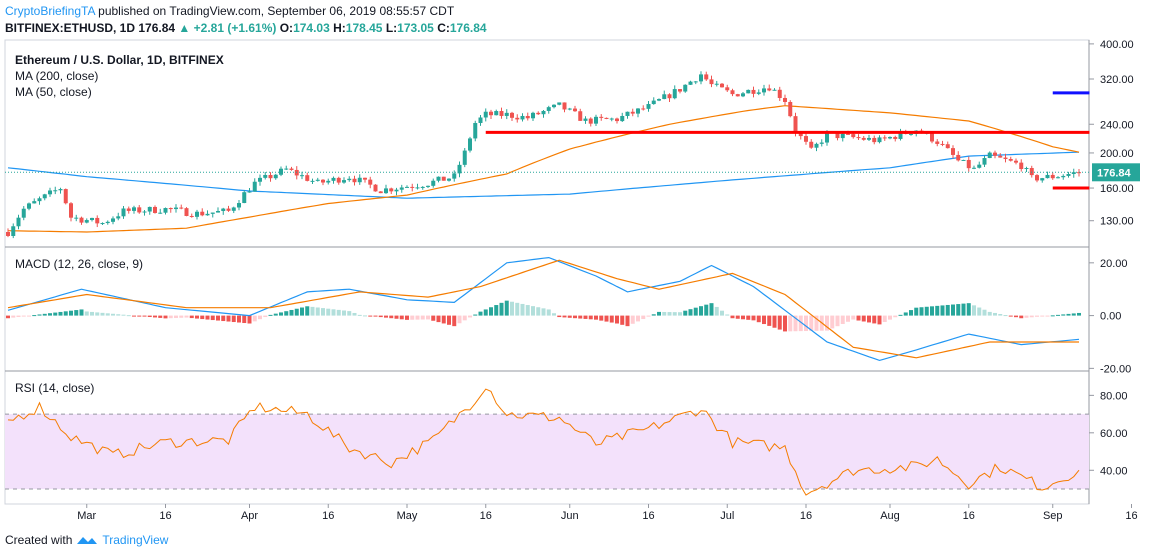  Describe the element at coordinates (135, 540) in the screenshot. I see `tradingview-brand: TradingView` at that location.